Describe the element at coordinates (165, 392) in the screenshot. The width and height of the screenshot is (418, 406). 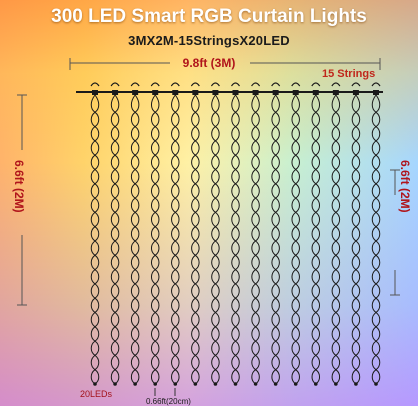
I see `spacing-marker` at that location.